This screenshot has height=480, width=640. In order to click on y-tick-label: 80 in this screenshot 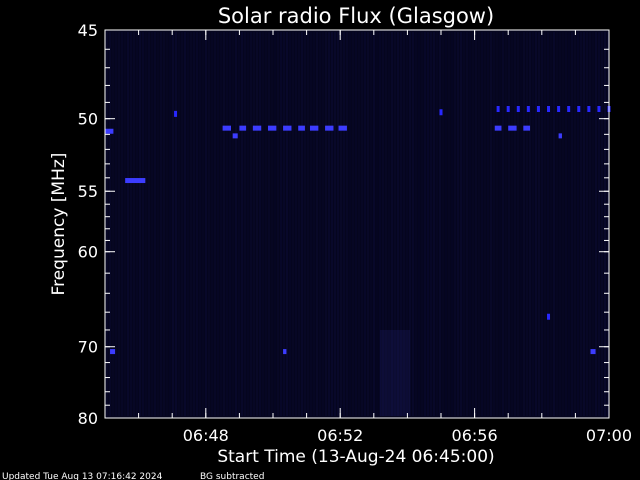, I will do `click(88, 418)`.